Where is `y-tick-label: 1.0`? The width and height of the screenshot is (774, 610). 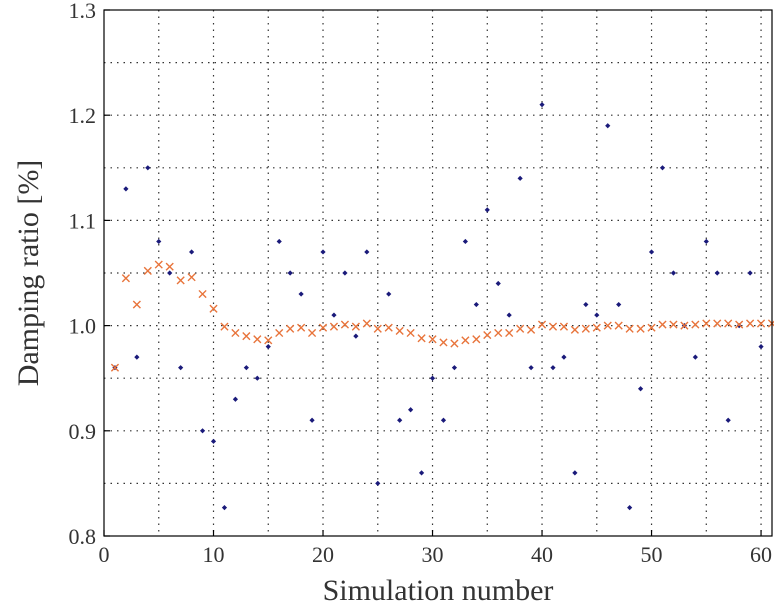 y-tick-label: 1.0 is located at coordinates (83, 326).